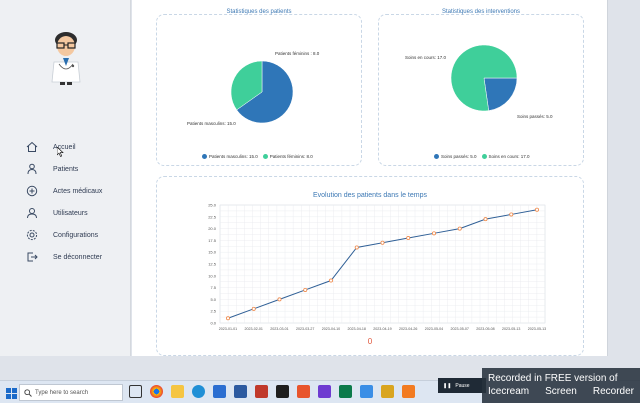 This screenshot has width=640, height=403. I want to click on taskbar-apps, so click(272, 391).